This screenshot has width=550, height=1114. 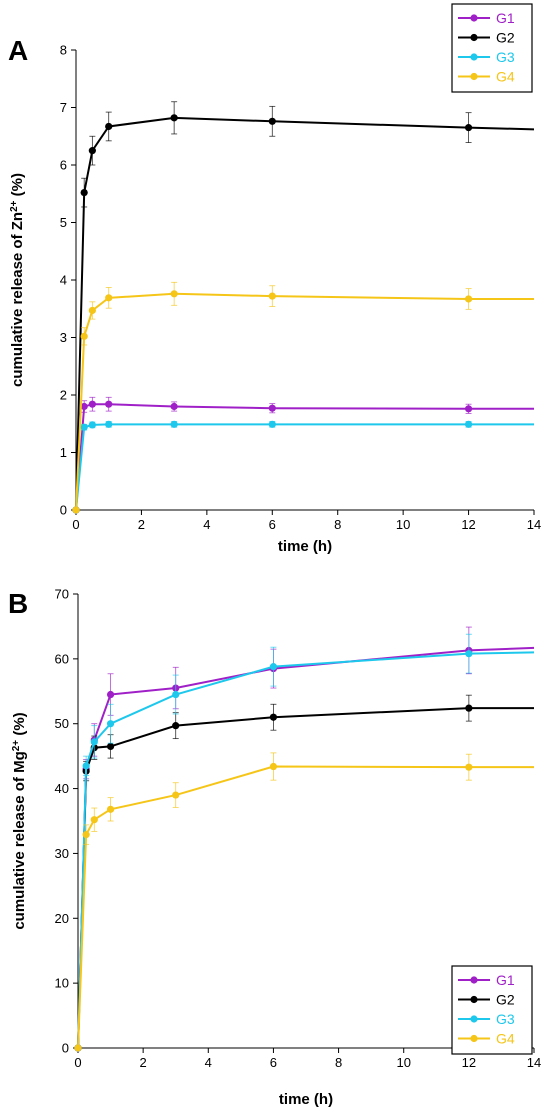 I want to click on panel-b-y-tick-label: 0, so click(x=65, y=1048).